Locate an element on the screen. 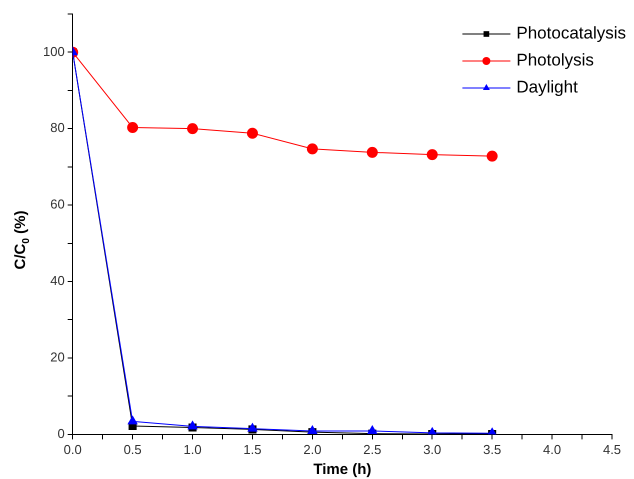 Image resolution: width=634 pixels, height=479 pixels. x-axis-title: Time (h) is located at coordinates (342, 469).